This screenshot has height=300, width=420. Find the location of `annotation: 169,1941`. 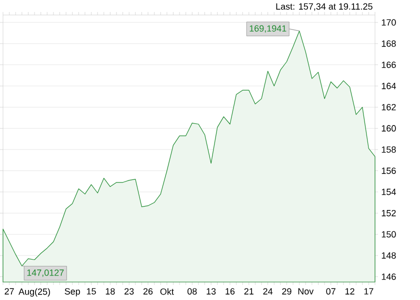

annotation: 169,1941 is located at coordinates (268, 29).